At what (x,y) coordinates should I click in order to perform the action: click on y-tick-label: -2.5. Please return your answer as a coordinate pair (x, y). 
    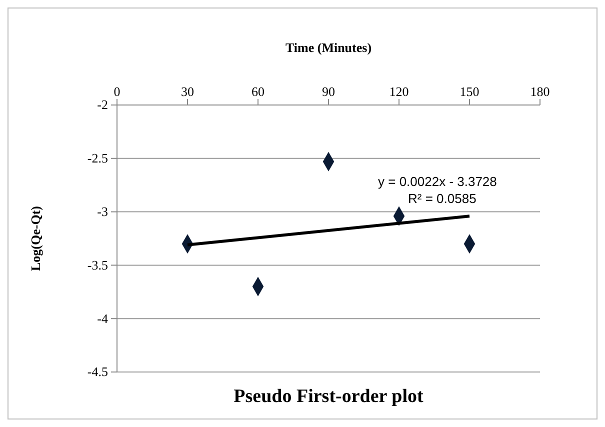
    Looking at the image, I should click on (97, 158).